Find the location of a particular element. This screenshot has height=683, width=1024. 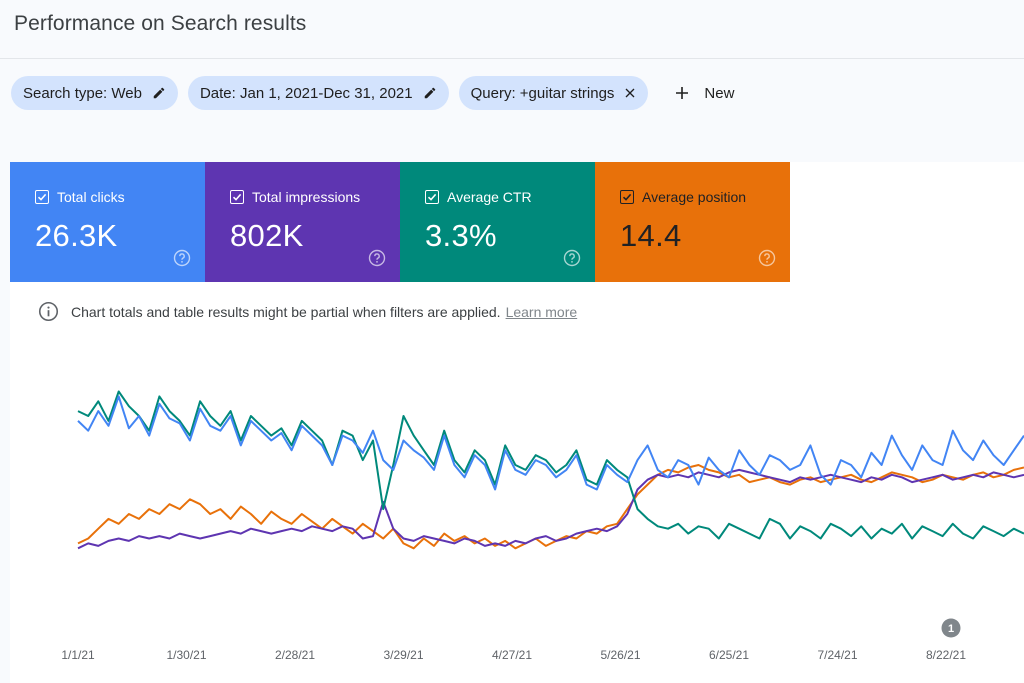

query-chip: Query: +guitar strings is located at coordinates (553, 93).